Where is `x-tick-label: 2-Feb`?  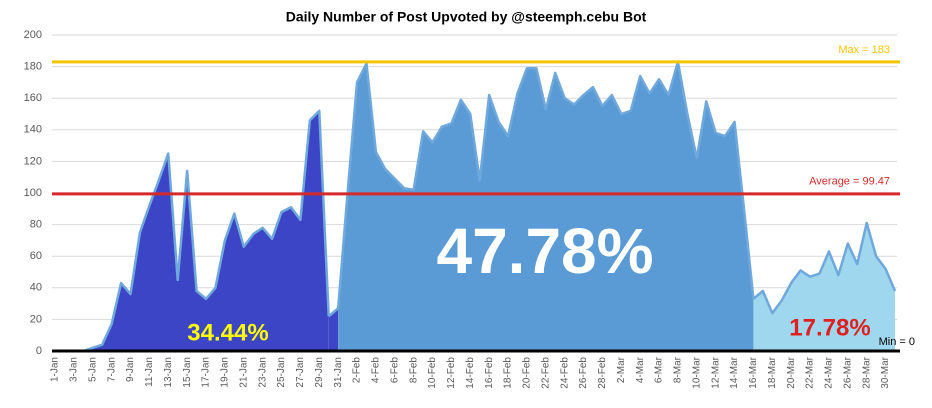
x-tick-label: 2-Feb is located at coordinates (357, 370).